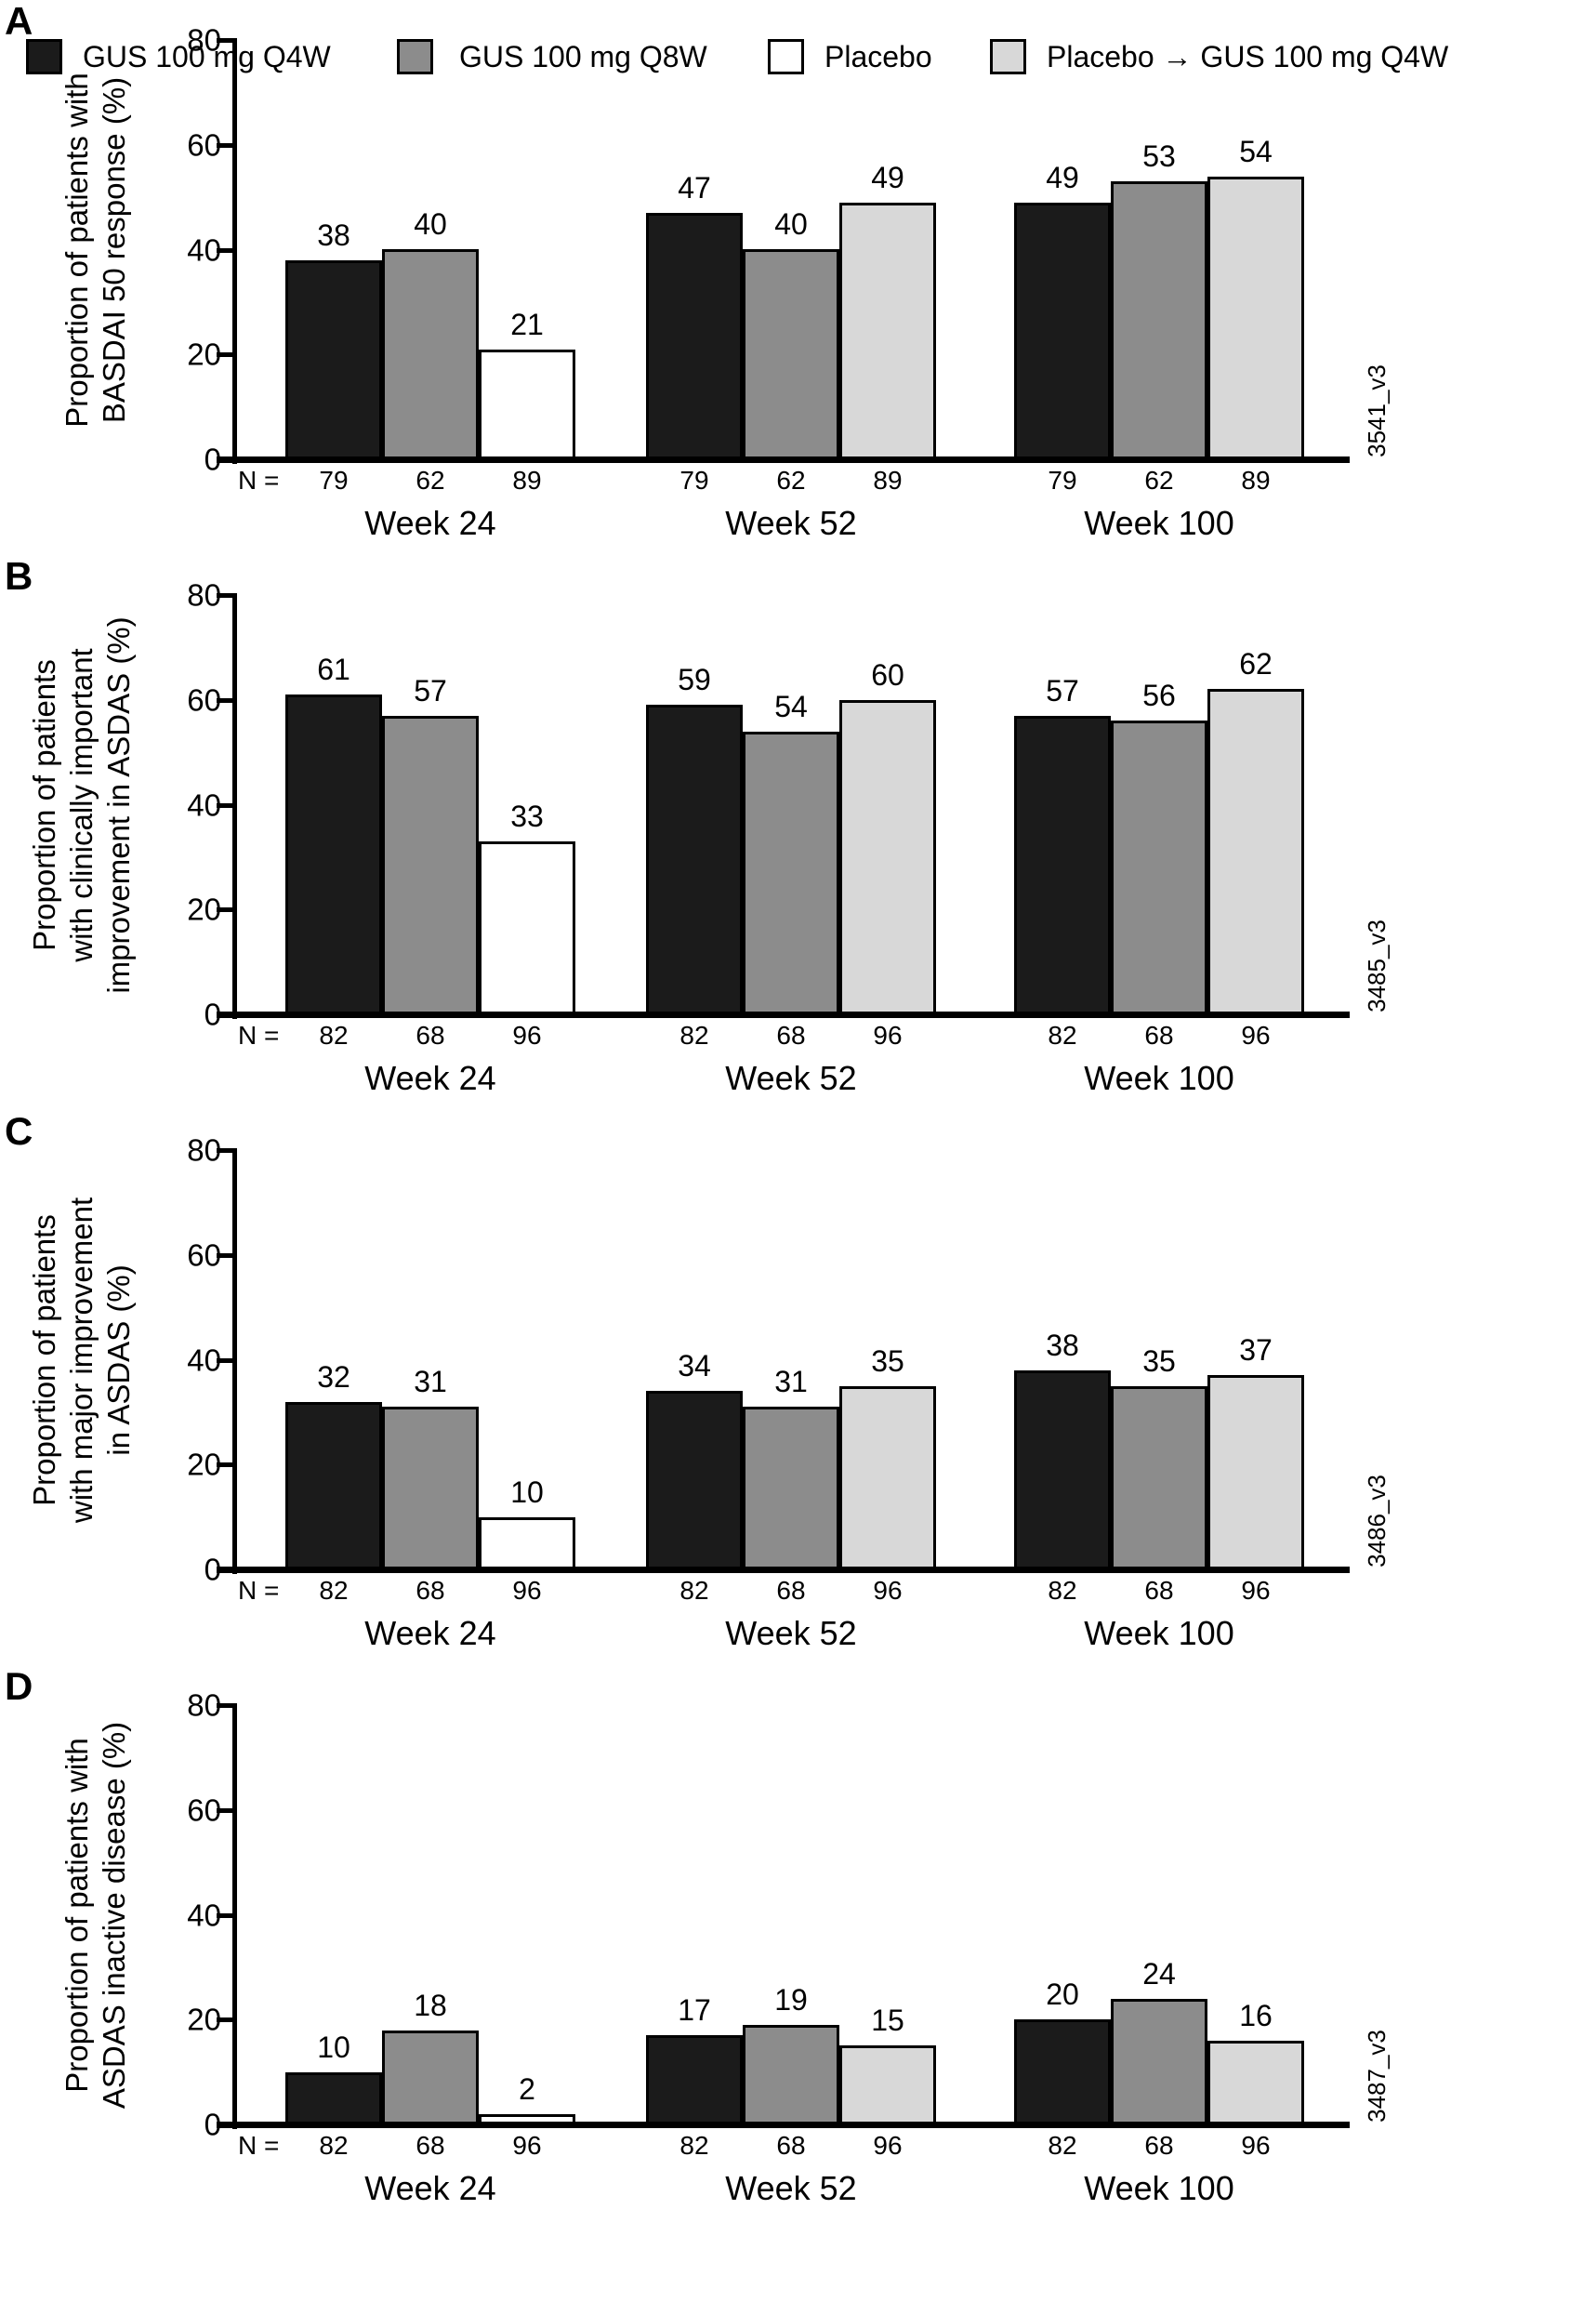 The image size is (1596, 2315). What do you see at coordinates (527, 324) in the screenshot?
I see `bar-value-label: 21` at bounding box center [527, 324].